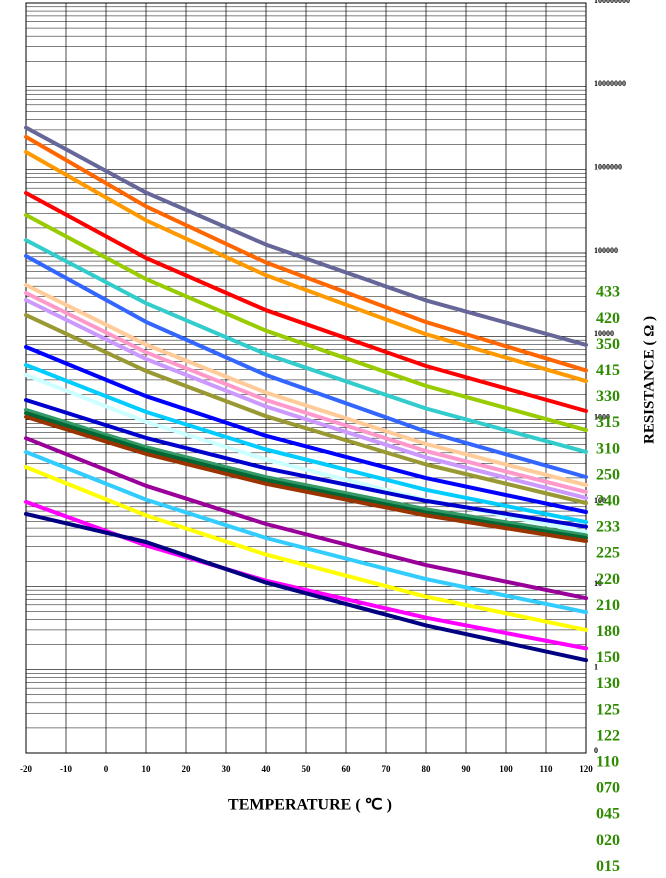 The width and height of the screenshot is (666, 878). Describe the element at coordinates (608, 344) in the screenshot. I see `legend-label: 350` at that location.